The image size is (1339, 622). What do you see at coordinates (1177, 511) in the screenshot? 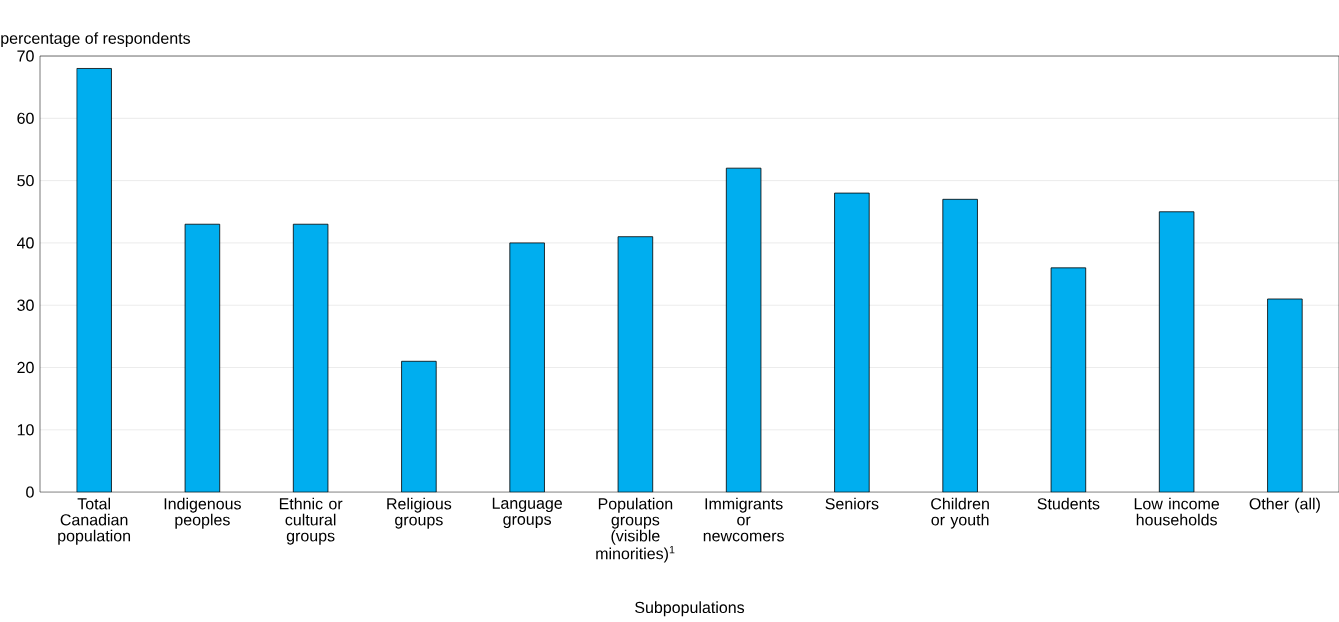
I see `x-tick-label: Low income households` at bounding box center [1177, 511].